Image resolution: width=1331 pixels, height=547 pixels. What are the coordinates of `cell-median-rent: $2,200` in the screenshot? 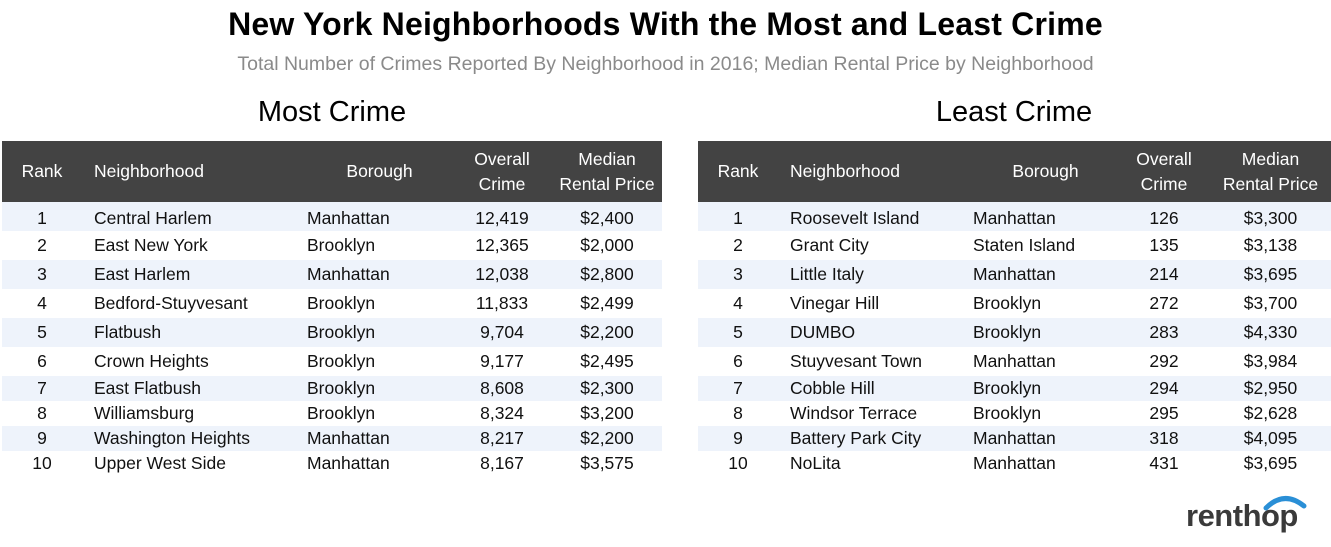 It's located at (607, 332).